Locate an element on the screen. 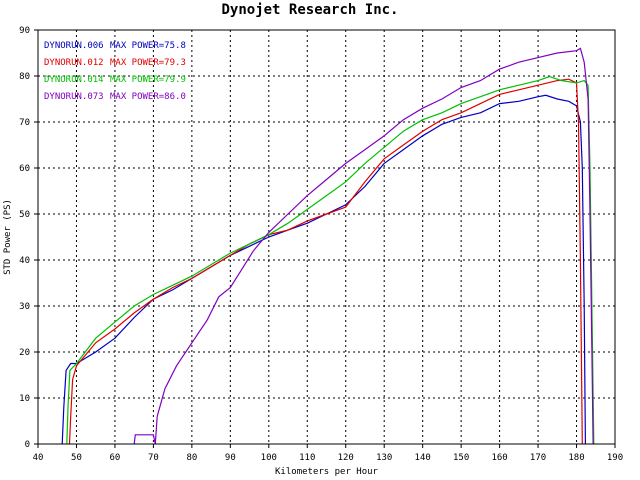 Image resolution: width=640 pixels, height=480 pixels. x-tick-label: 140 is located at coordinates (423, 458).